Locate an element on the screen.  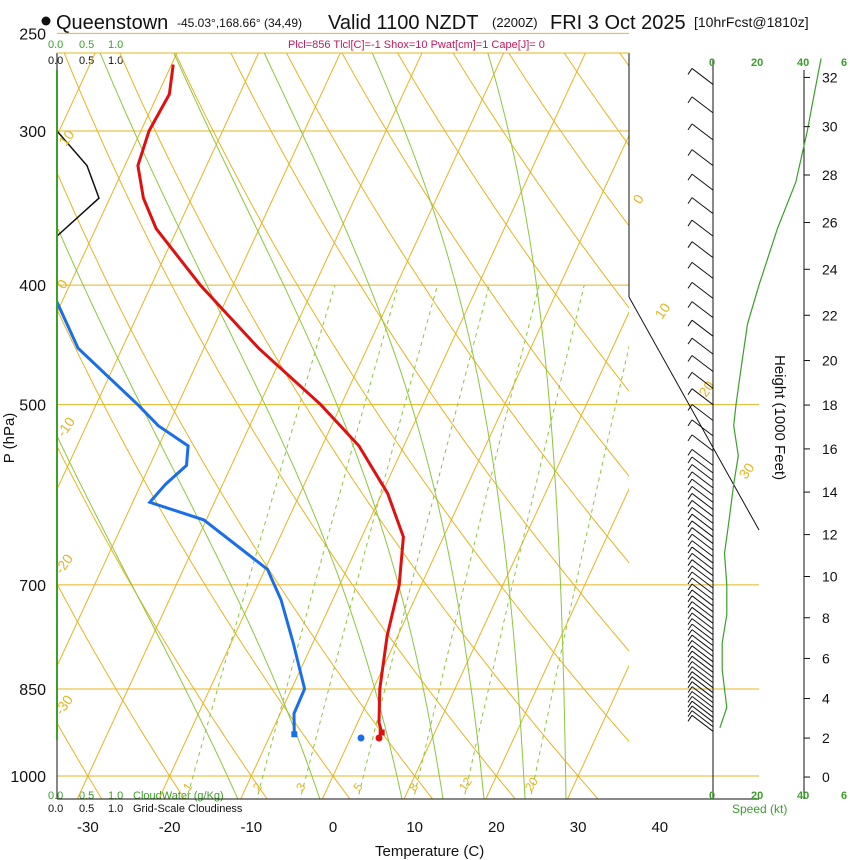
speed-axis-label: Speed (kt) is located at coordinates (759, 809).